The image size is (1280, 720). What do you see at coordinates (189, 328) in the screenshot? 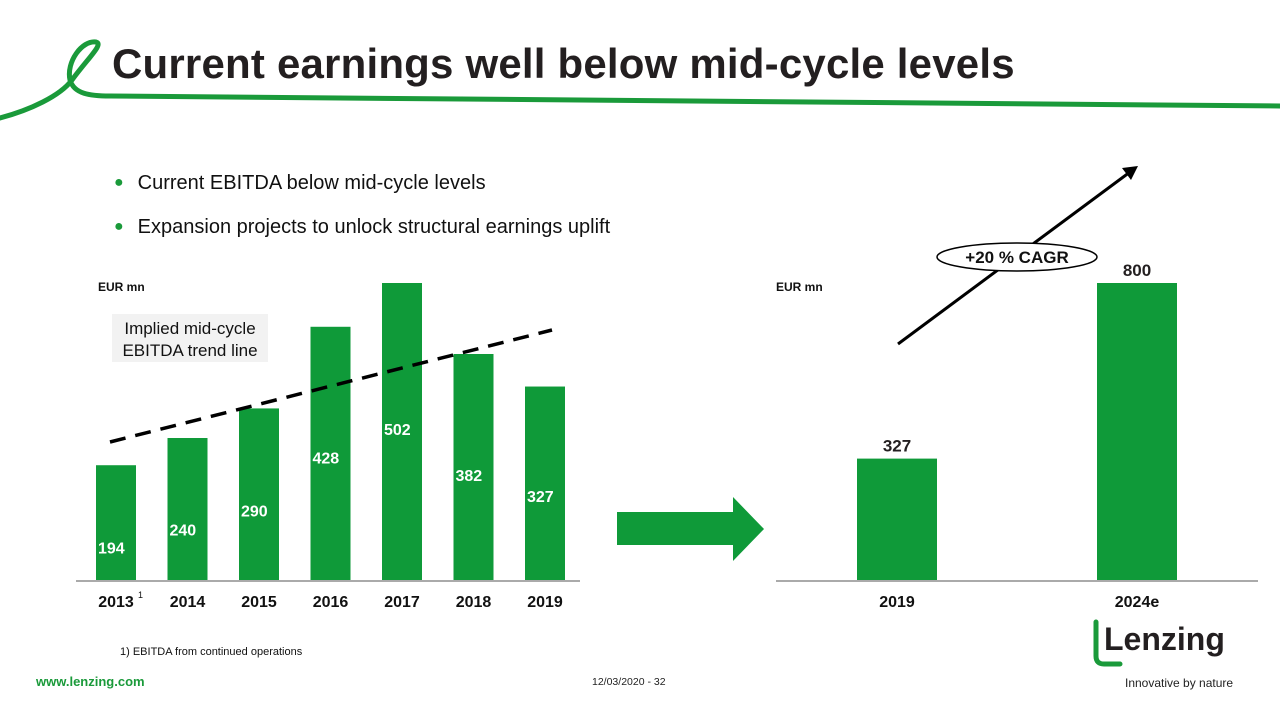
I see `trend-label-line1: Implied mid-cycle` at bounding box center [189, 328].